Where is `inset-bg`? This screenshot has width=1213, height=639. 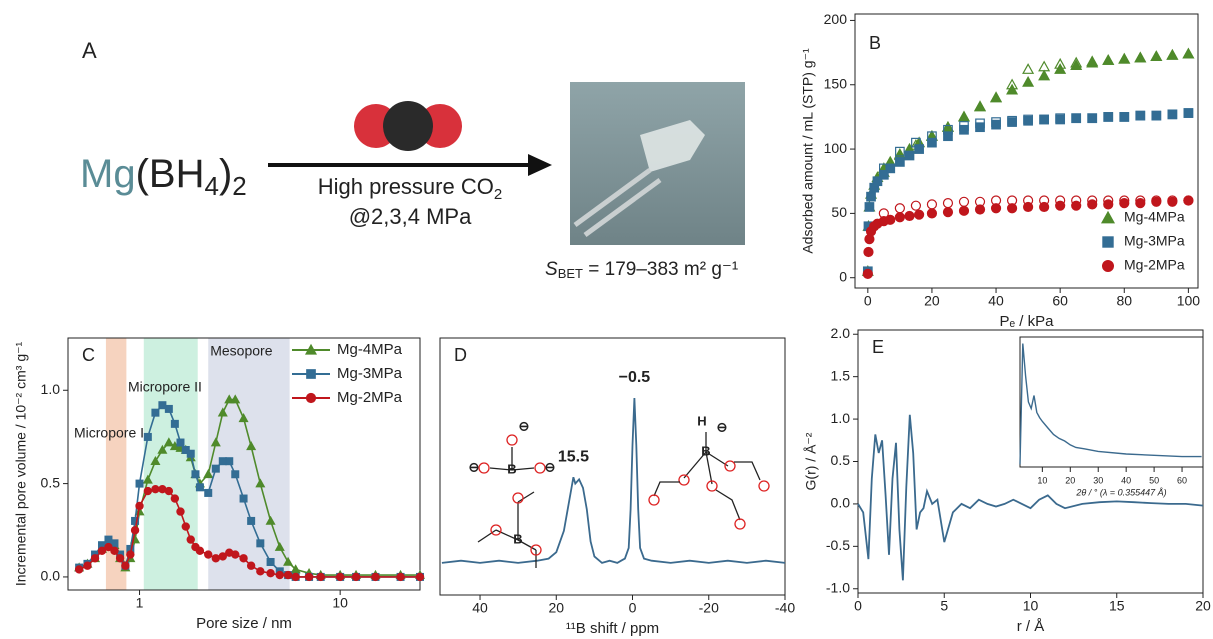 inset-bg is located at coordinates (1111, 402).